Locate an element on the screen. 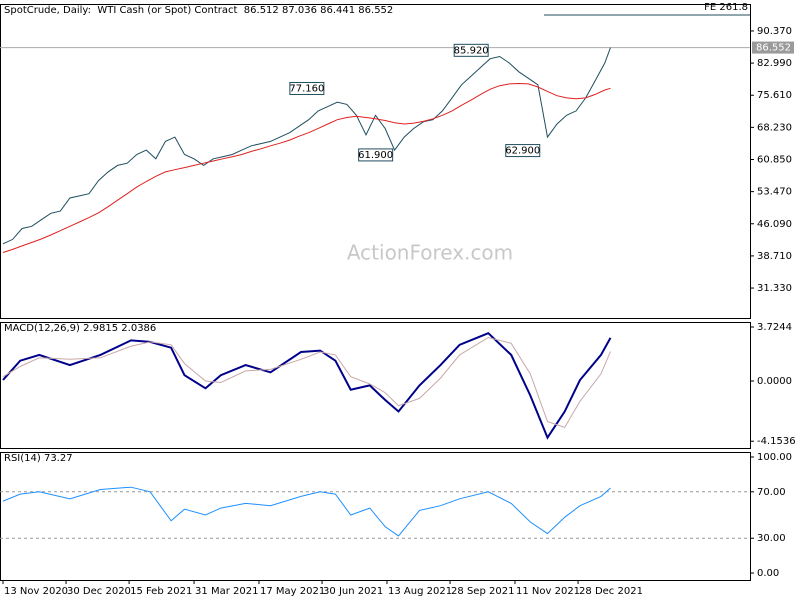 Image resolution: width=800 pixels, height=600 pixels. annotation-label: 61.900 is located at coordinates (375, 155).